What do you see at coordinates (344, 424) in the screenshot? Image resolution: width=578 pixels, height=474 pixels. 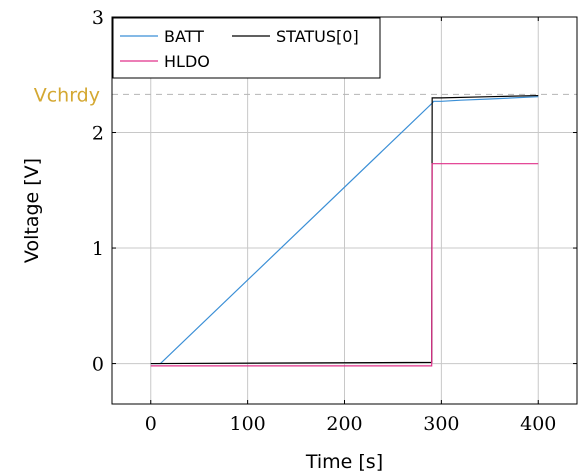 I see `x-tick-label-200: 200` at bounding box center [344, 424].